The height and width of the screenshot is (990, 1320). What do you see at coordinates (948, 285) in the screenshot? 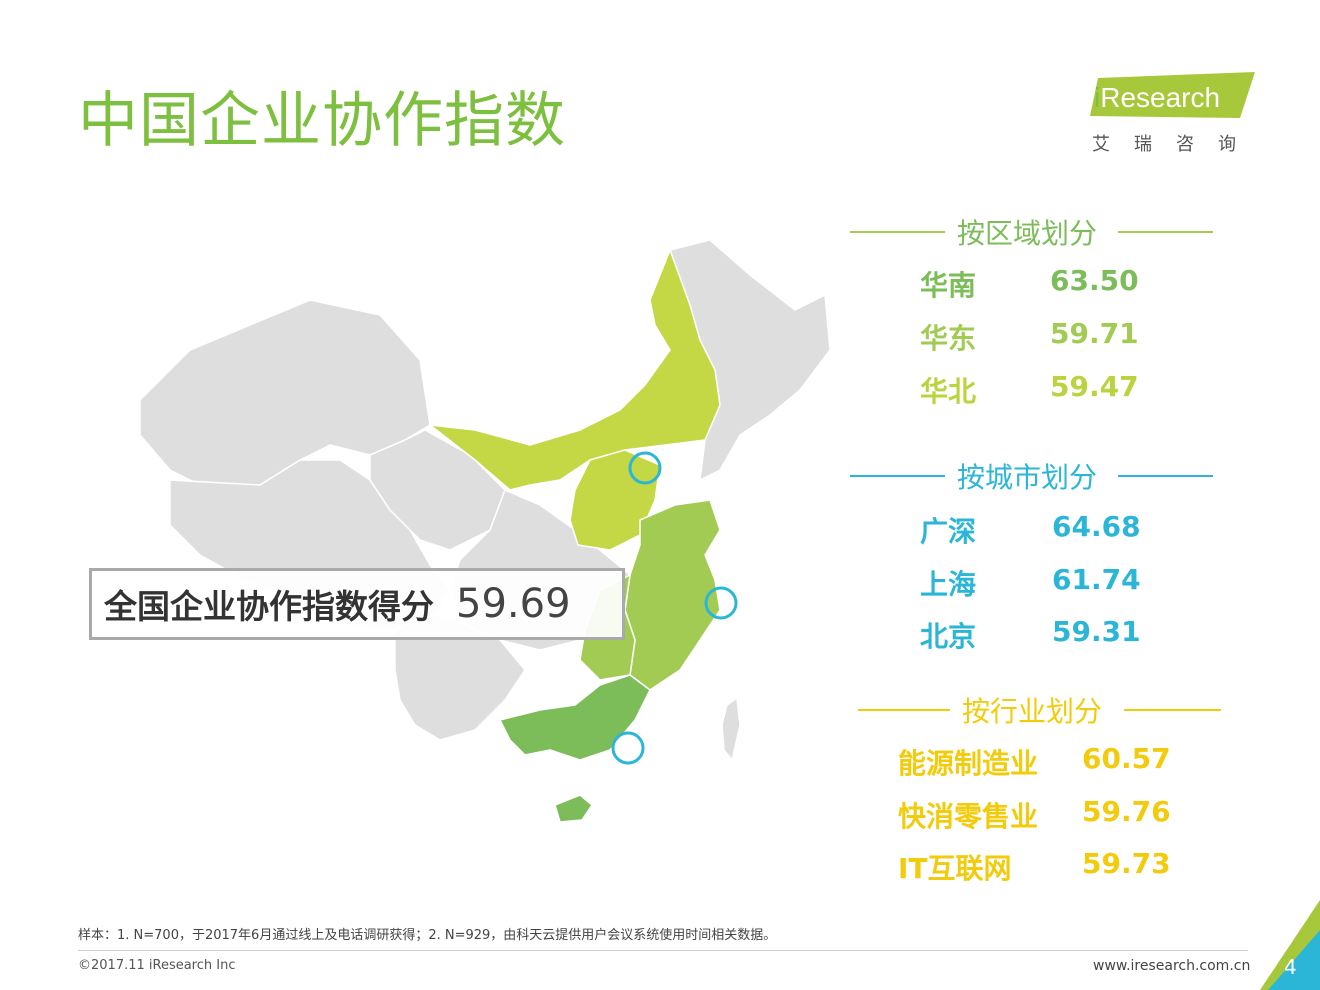
I see `region-row-1-label: 华南` at bounding box center [948, 285].